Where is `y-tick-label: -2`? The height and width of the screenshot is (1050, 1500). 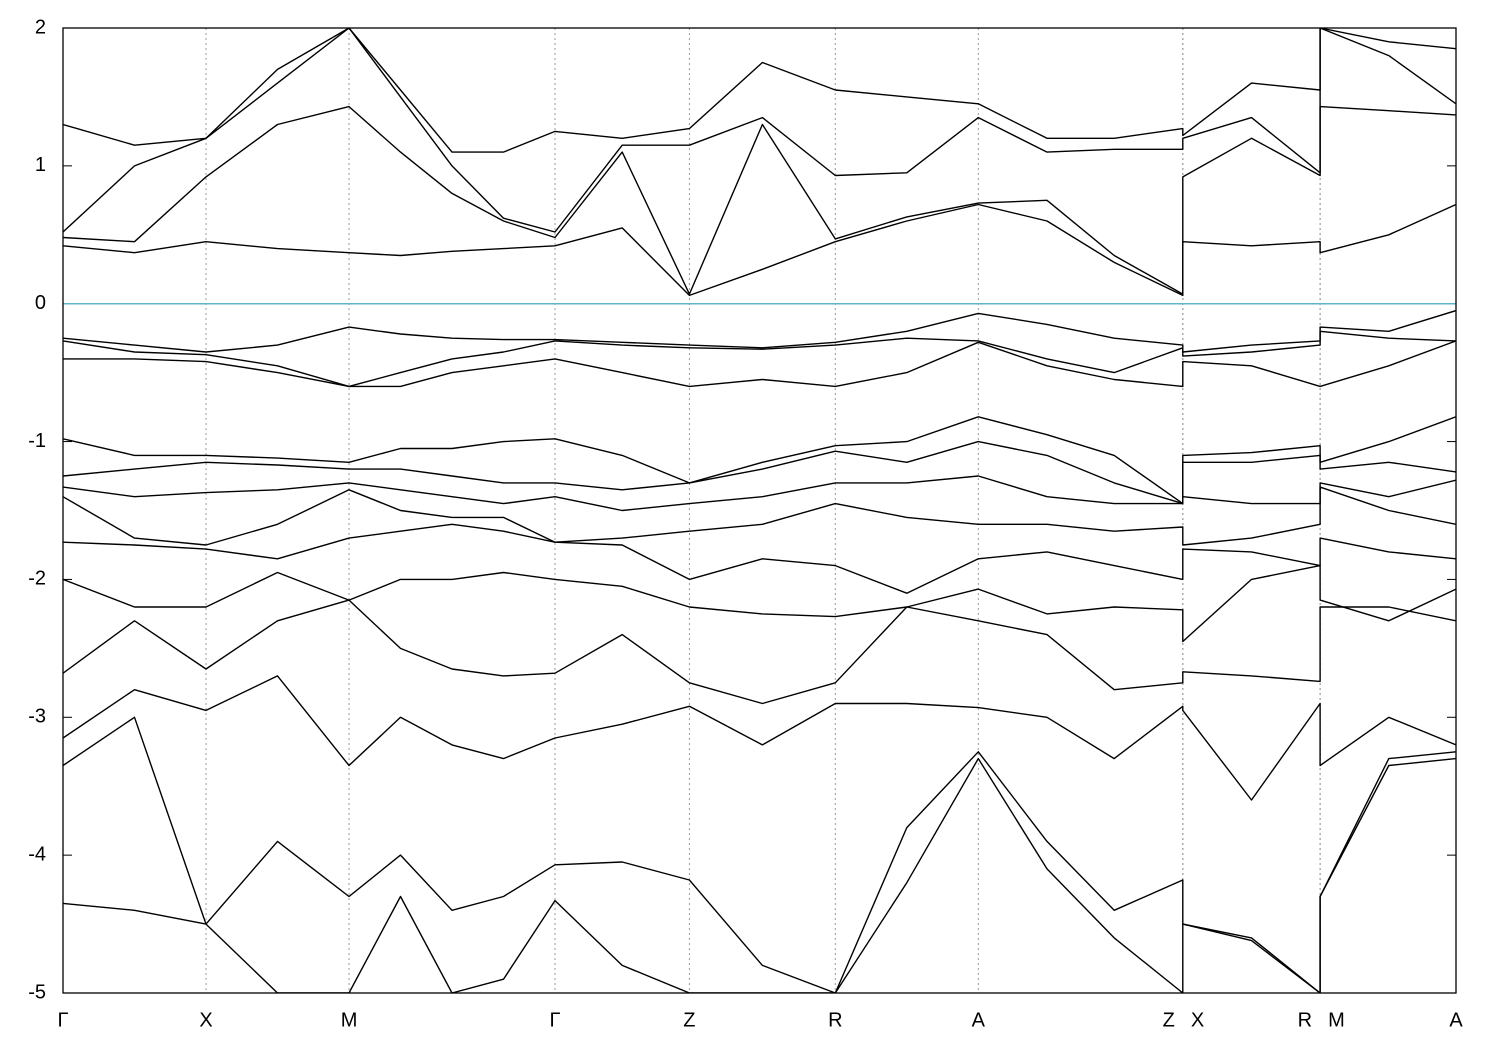 y-tick-label: -2 is located at coordinates (37, 579).